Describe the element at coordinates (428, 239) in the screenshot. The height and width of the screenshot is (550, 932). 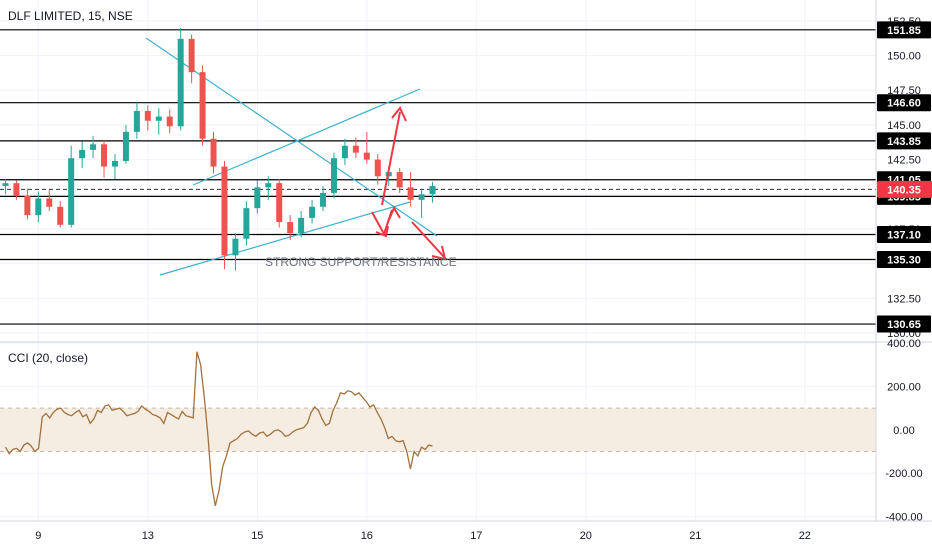
I see `arrow-down-path` at that location.